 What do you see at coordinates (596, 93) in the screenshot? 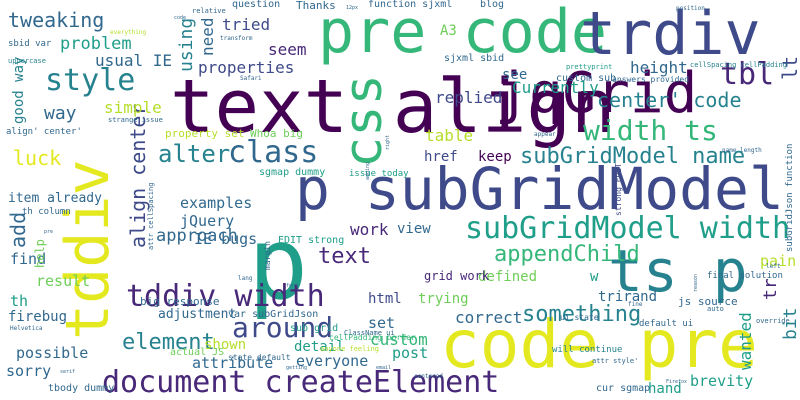
I see `word-jqgrid: jqGrid` at bounding box center [596, 93].